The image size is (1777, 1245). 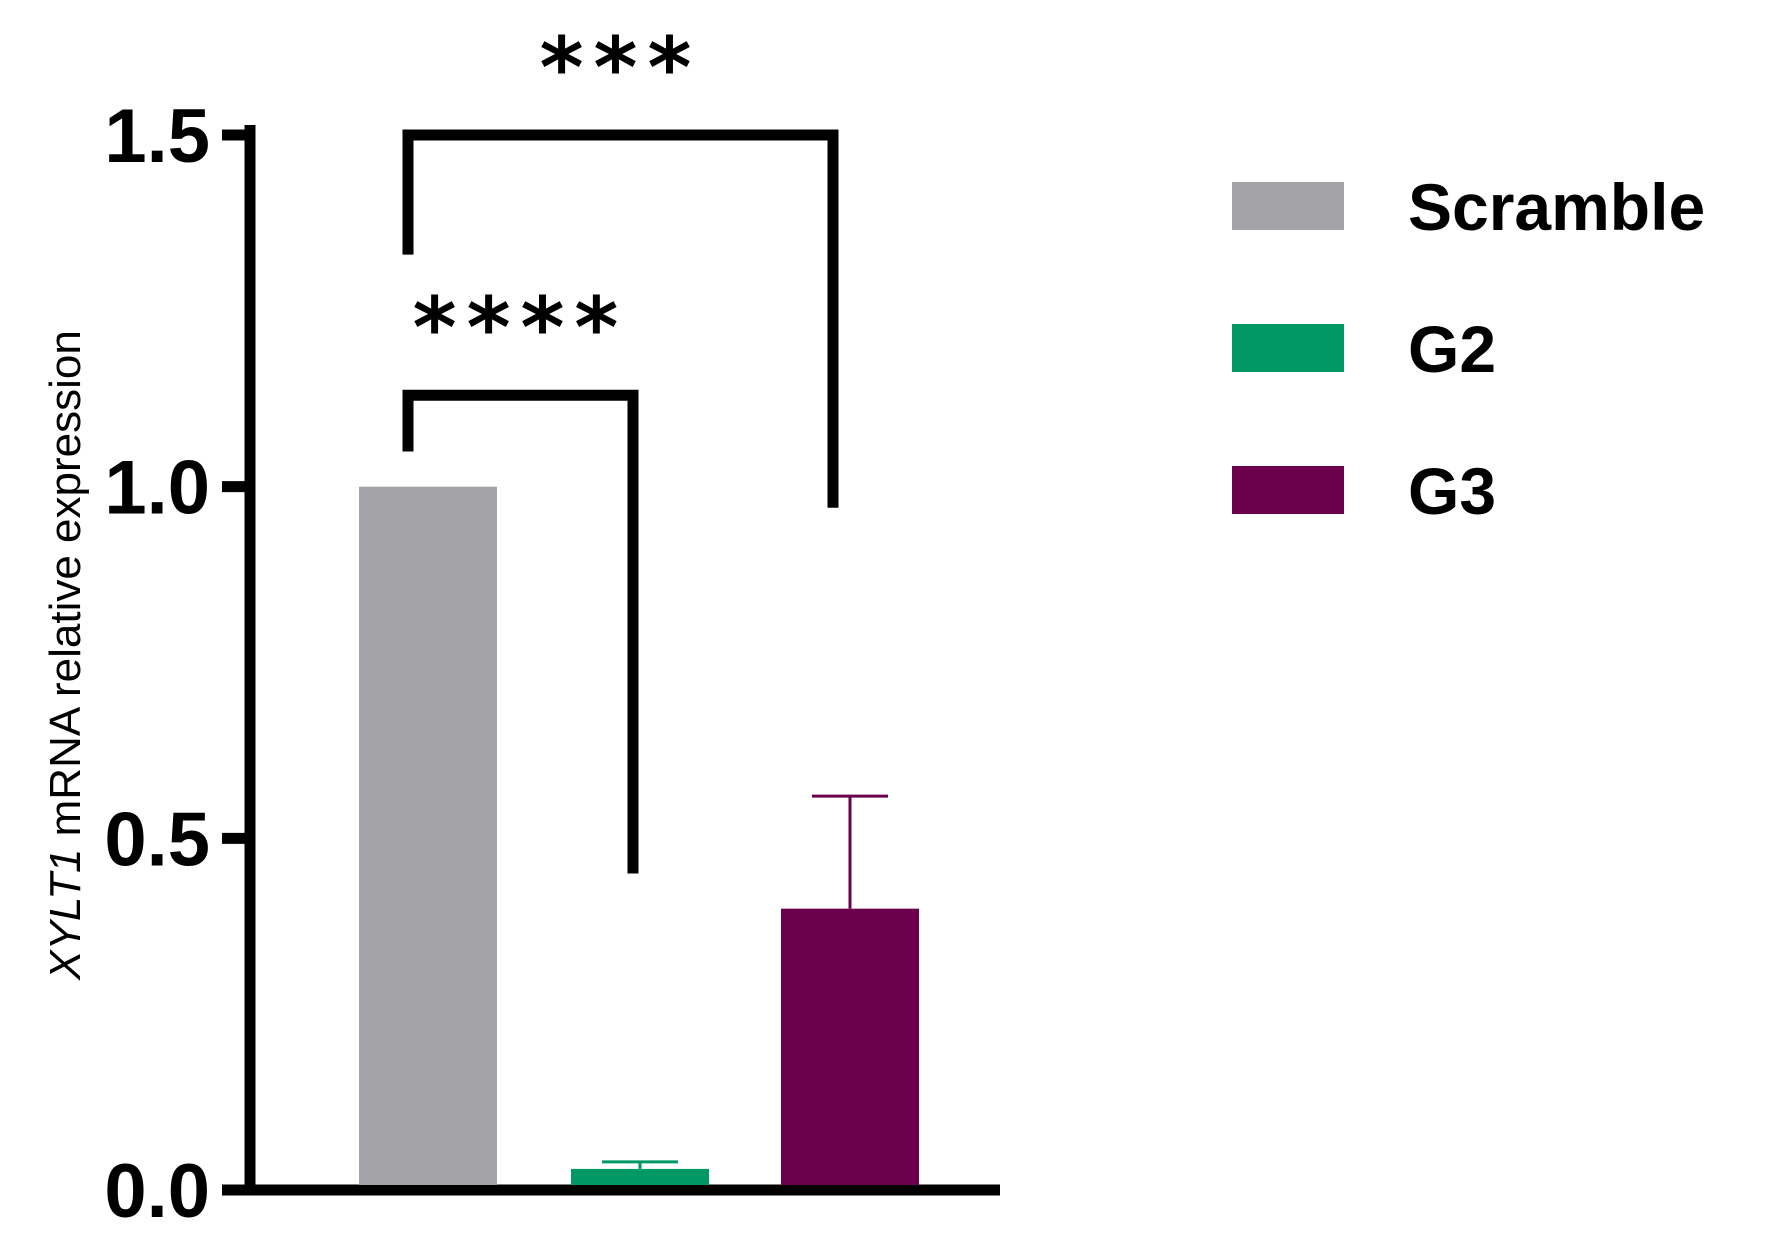 I want to click on y-tick-label: 1.5, so click(x=157, y=136).